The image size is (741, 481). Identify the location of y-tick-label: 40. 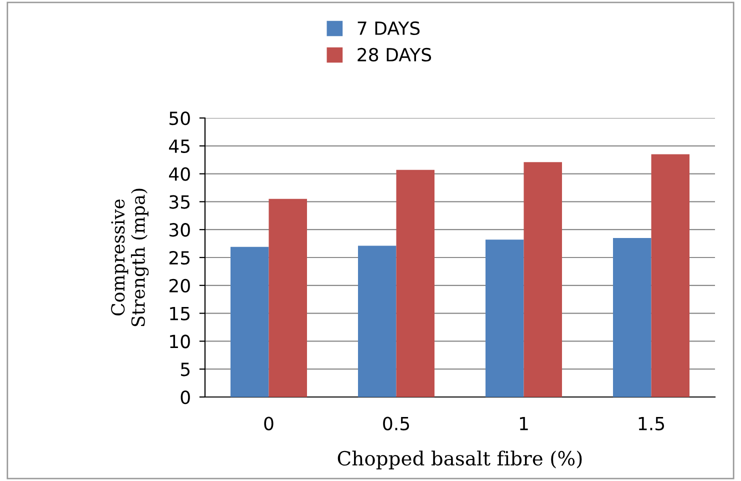
(179, 174).